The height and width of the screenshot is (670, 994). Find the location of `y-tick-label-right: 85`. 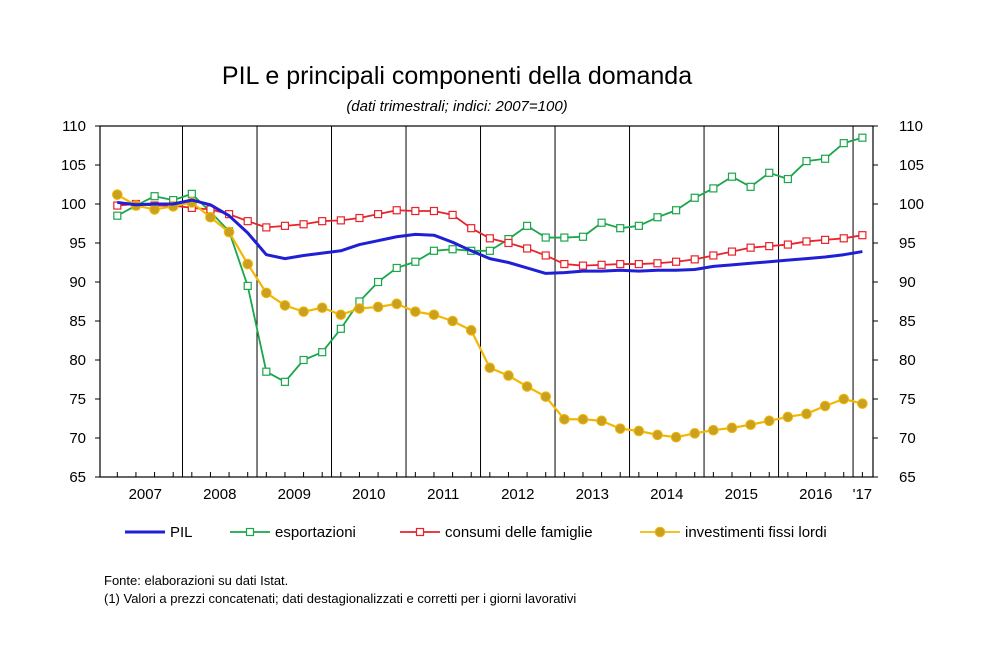

y-tick-label-right: 85 is located at coordinates (907, 321).